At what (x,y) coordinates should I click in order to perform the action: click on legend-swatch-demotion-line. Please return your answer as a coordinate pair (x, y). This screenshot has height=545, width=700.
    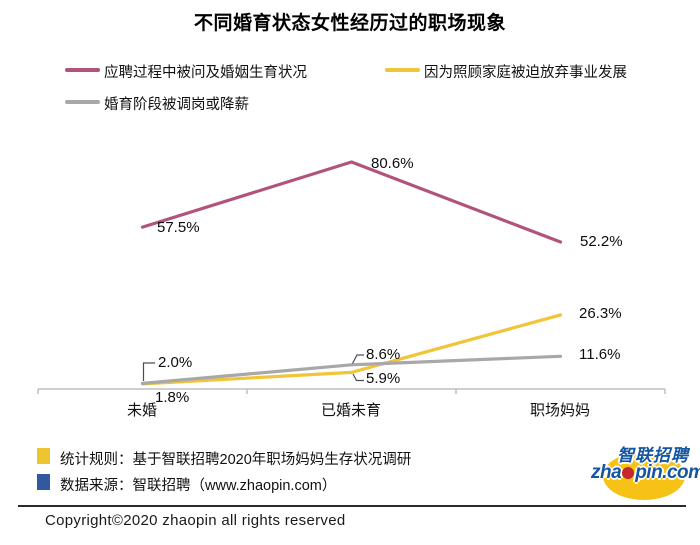
    Looking at the image, I should click on (82, 102).